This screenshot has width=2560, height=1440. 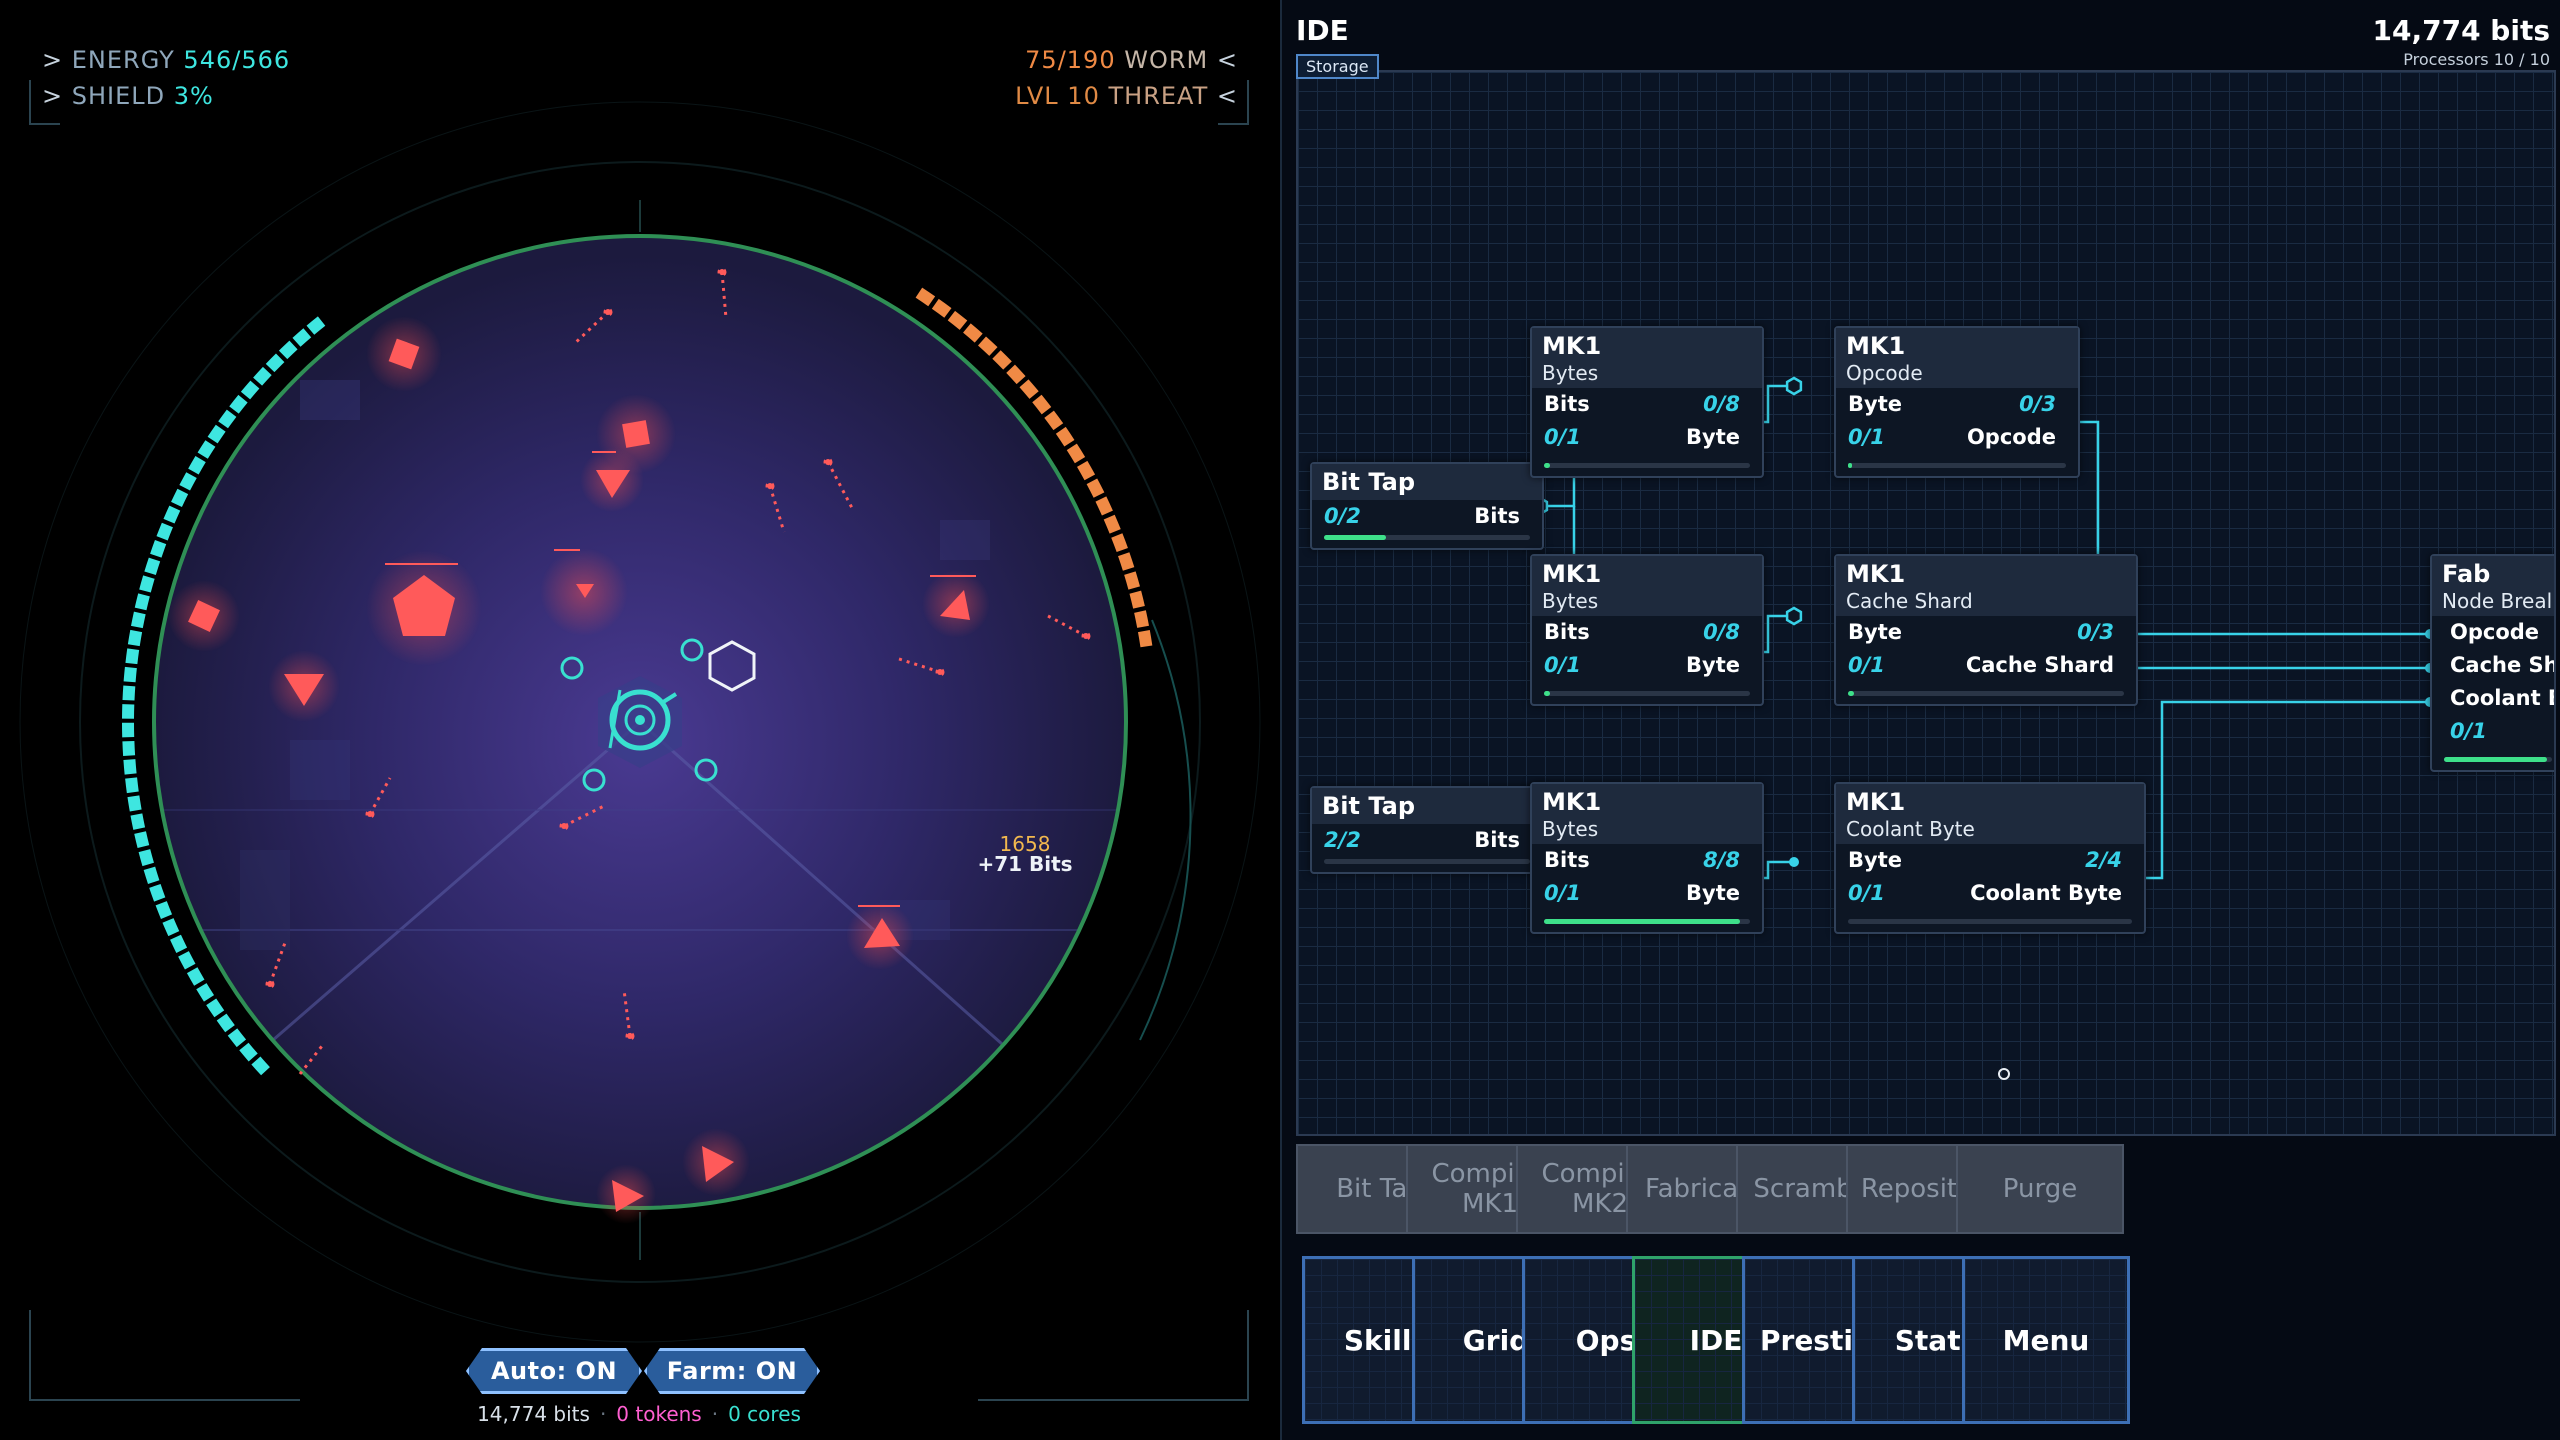 I want to click on ide-bits-count: 14,774 bits, so click(x=2461, y=30).